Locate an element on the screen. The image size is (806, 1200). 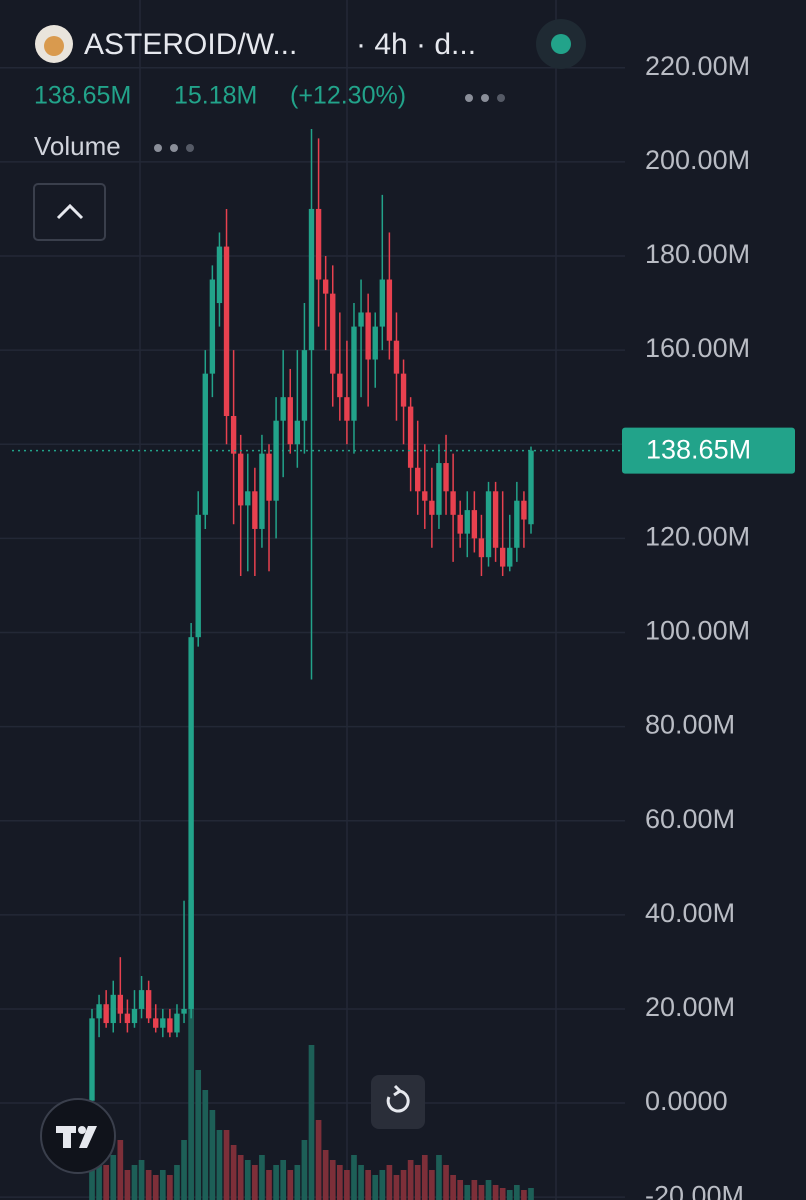
tv-logo is located at coordinates (76, 1137).